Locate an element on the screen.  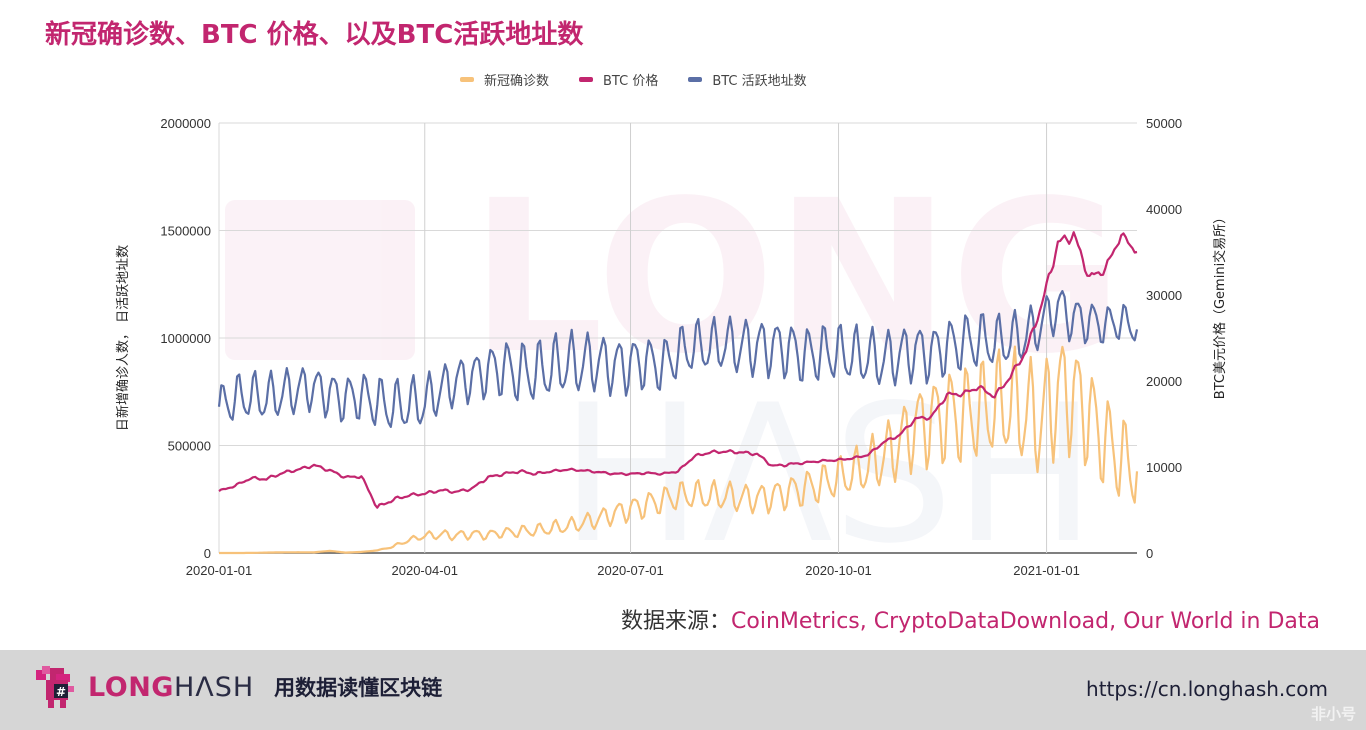
svg-text: 30000 is located at coordinates (1164, 295).